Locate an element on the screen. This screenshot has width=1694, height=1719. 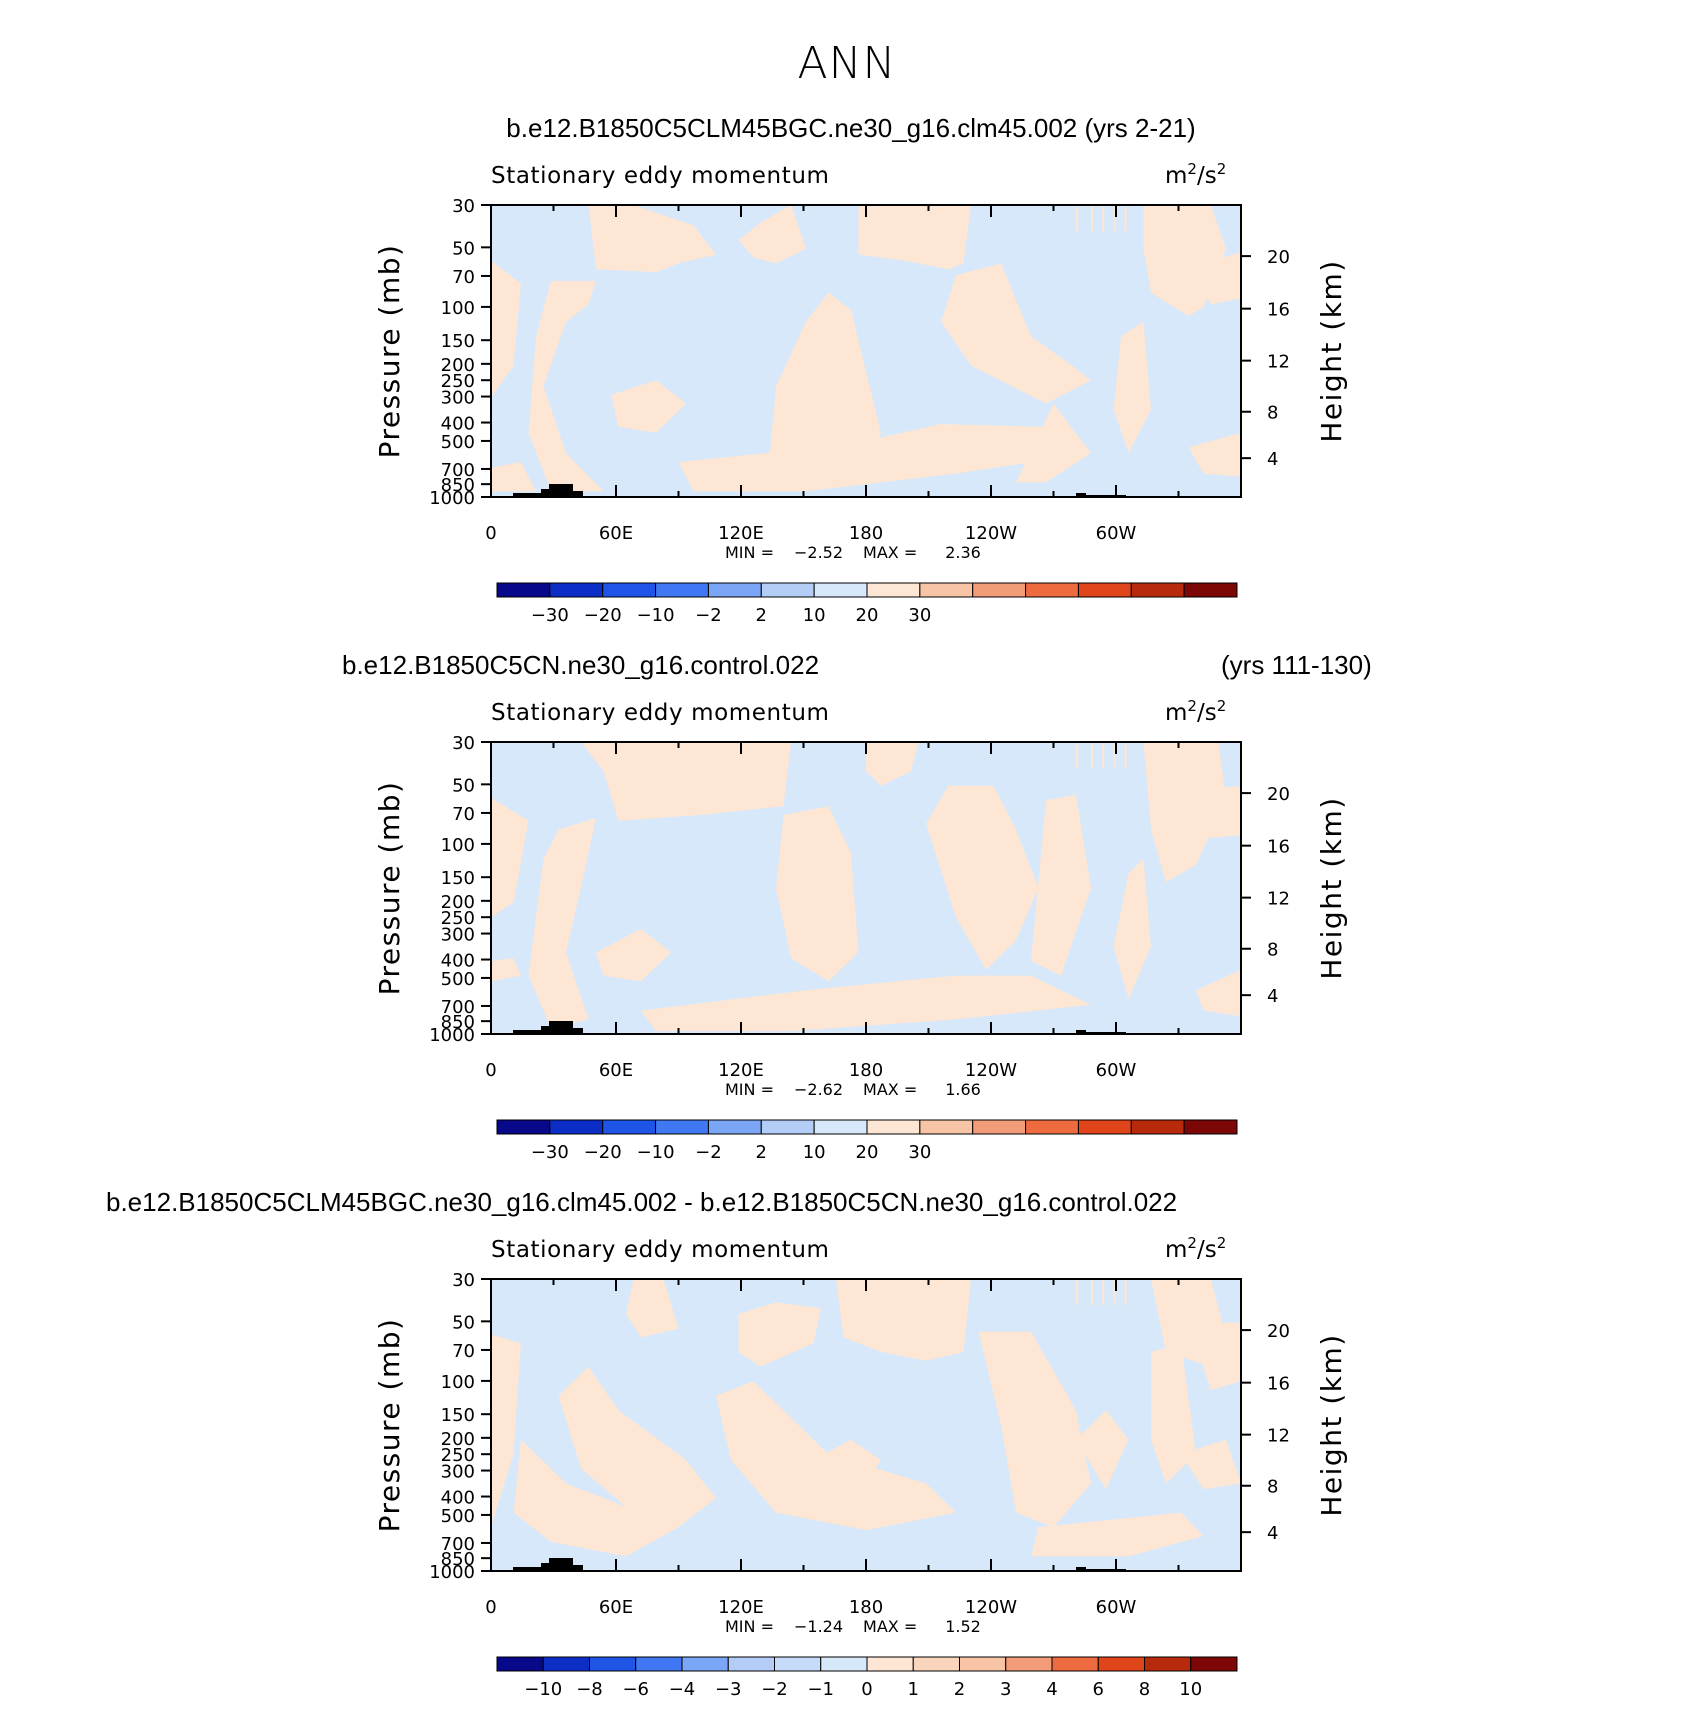
colorbar-label: −30 is located at coordinates (550, 615).